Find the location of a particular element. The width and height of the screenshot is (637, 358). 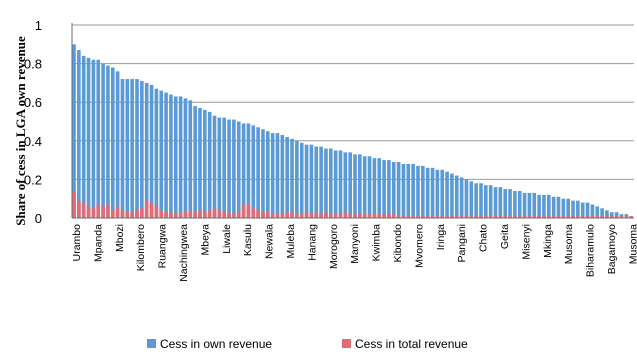

y-tick-label: 0.8 is located at coordinates (33, 64).